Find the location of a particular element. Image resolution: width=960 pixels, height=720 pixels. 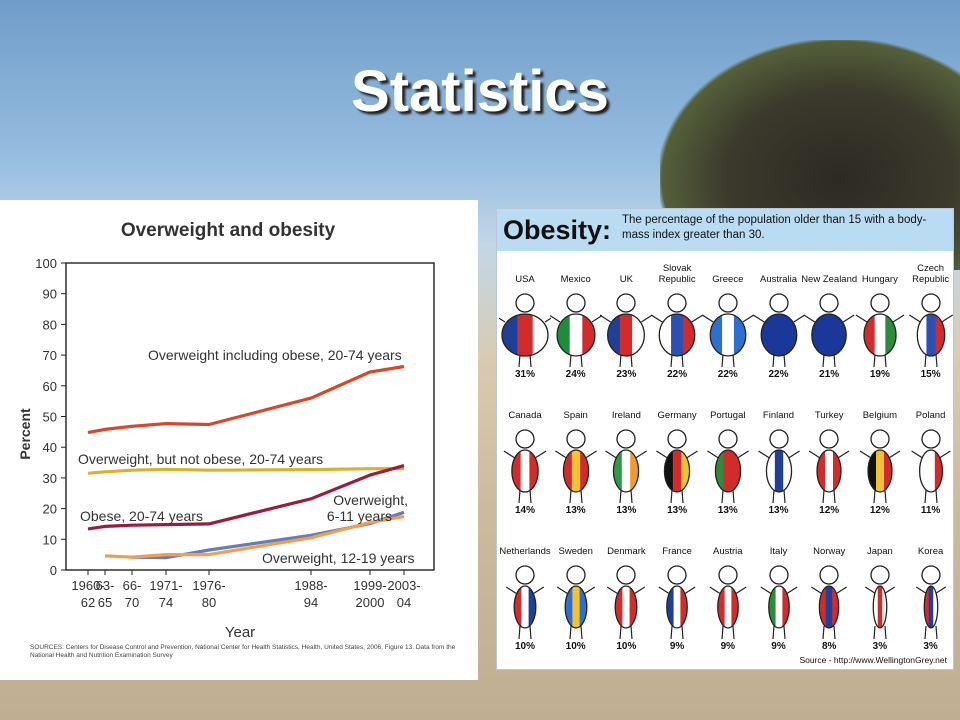

country-cell: UK 23% is located at coordinates (626, 322).